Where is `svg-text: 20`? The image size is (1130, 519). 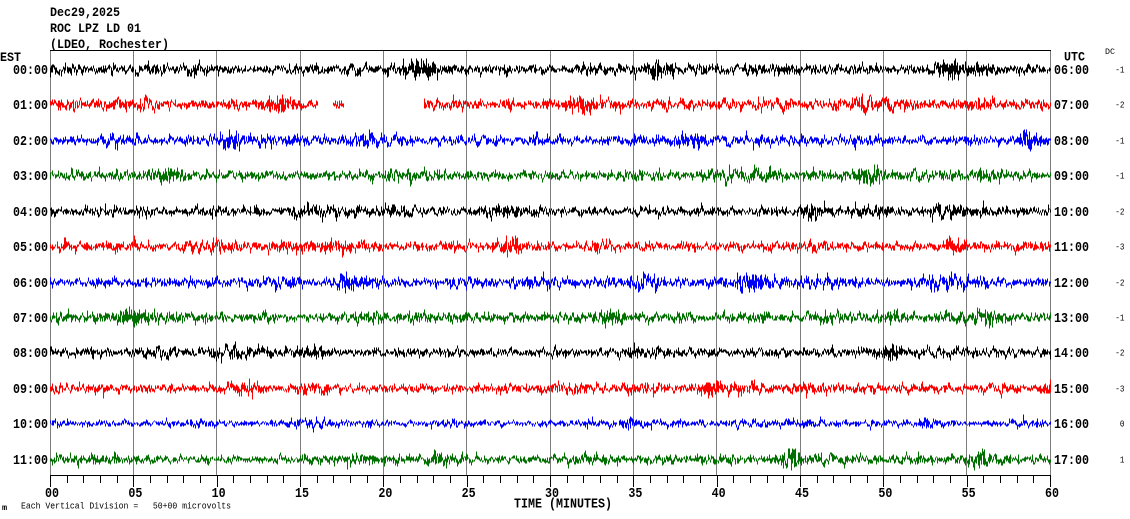 svg-text: 20 is located at coordinates (385, 494).